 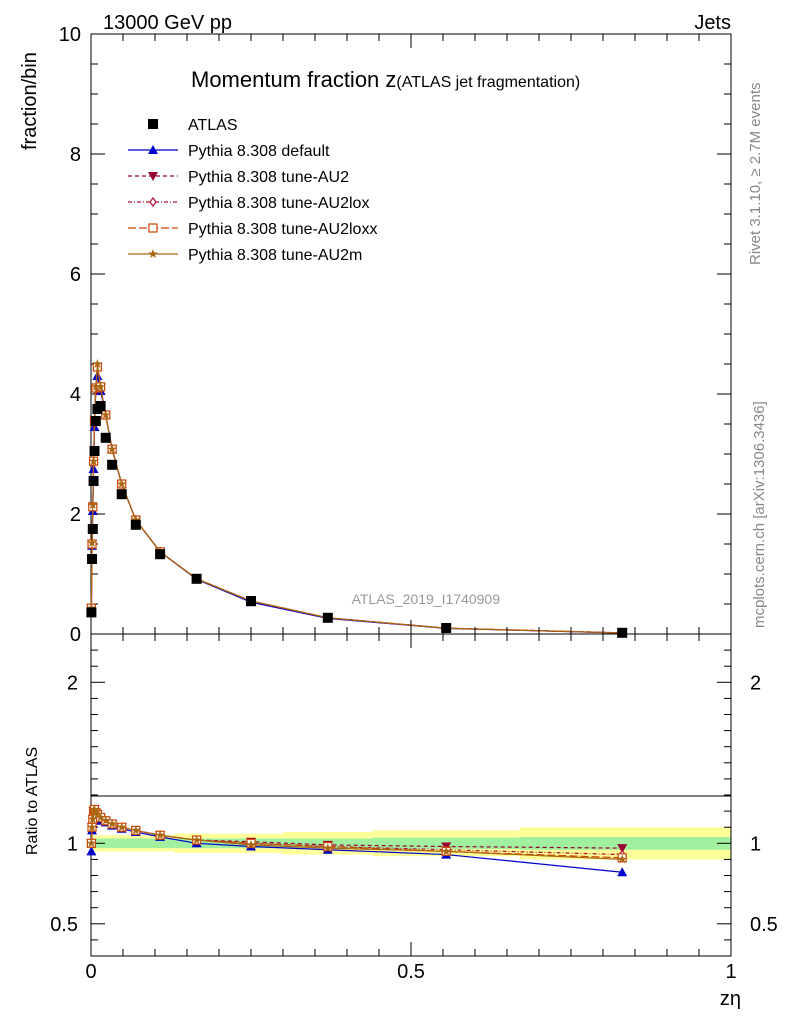 I want to click on chart-title-main: Momentum fraction, so click(x=288, y=79).